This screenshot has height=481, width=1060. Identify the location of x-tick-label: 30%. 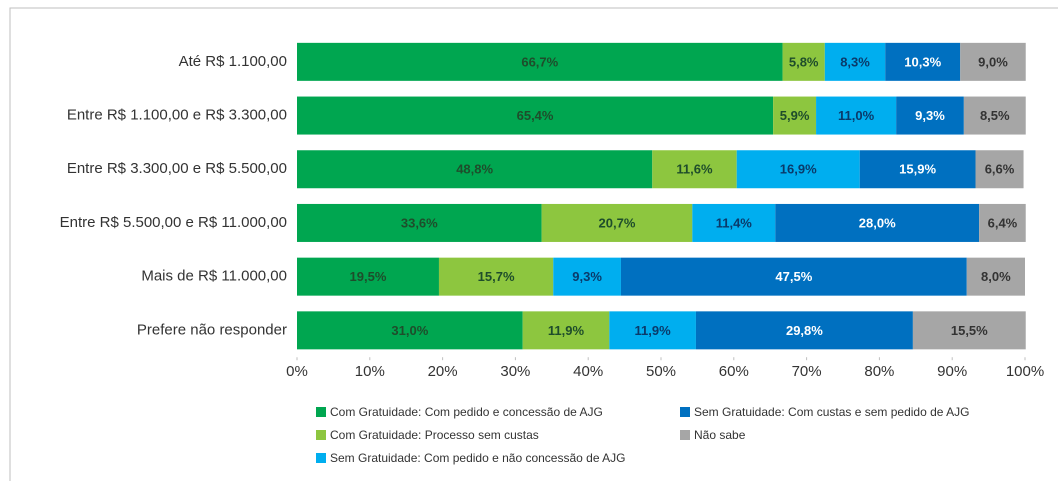
(515, 371).